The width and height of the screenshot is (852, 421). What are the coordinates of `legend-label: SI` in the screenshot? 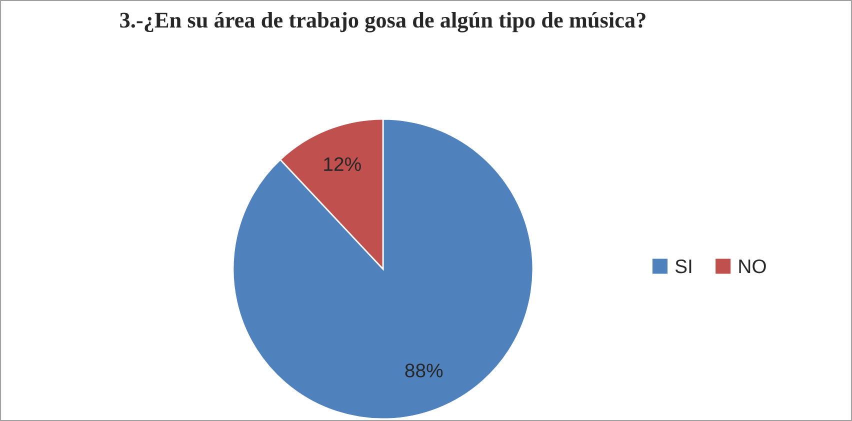 It's located at (683, 266).